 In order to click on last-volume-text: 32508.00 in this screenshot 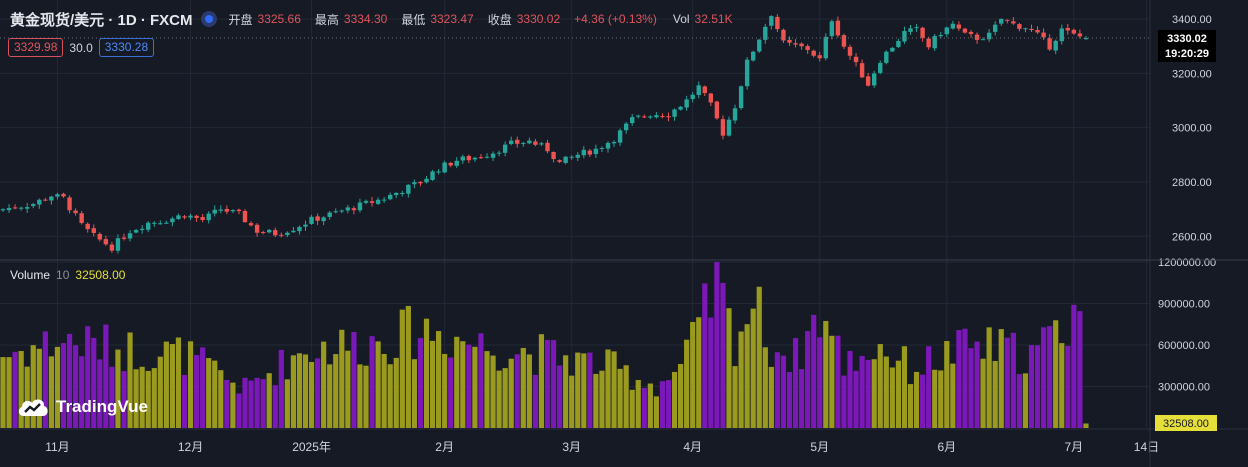, I will do `click(1186, 424)`.